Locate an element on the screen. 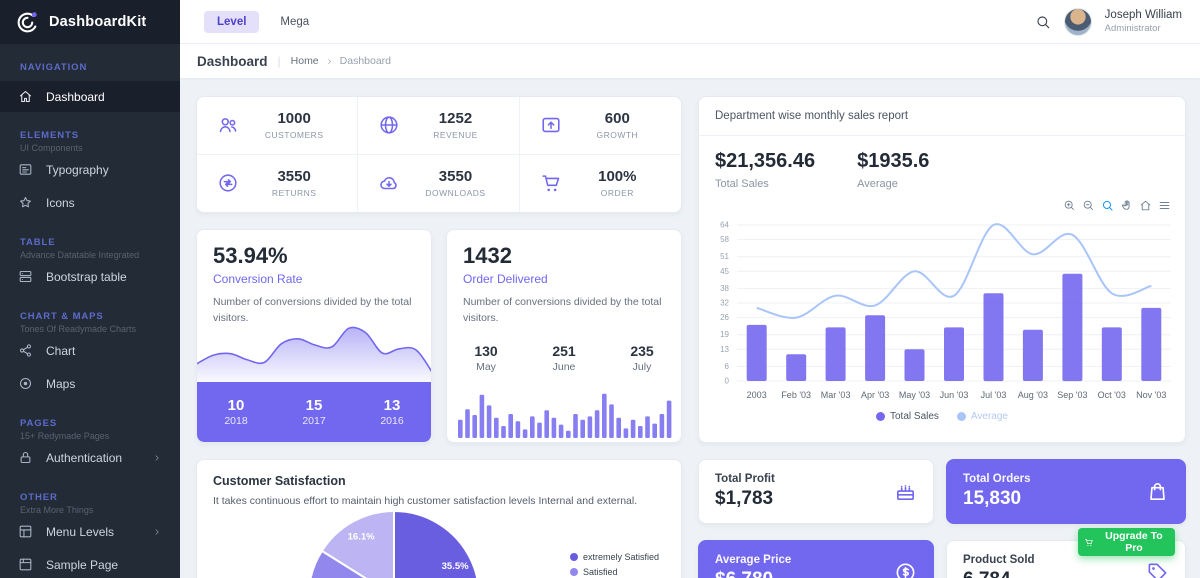 The image size is (1200, 578). avatar is located at coordinates (1077, 21).